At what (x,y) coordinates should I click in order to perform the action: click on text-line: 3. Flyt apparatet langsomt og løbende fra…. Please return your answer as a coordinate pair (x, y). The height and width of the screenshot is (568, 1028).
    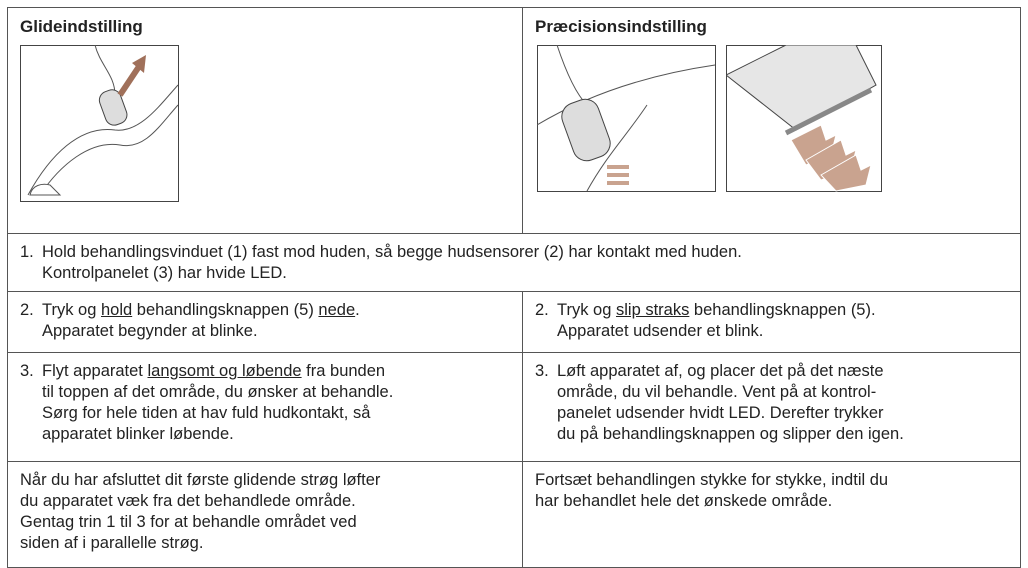
    Looking at the image, I should click on (206, 371).